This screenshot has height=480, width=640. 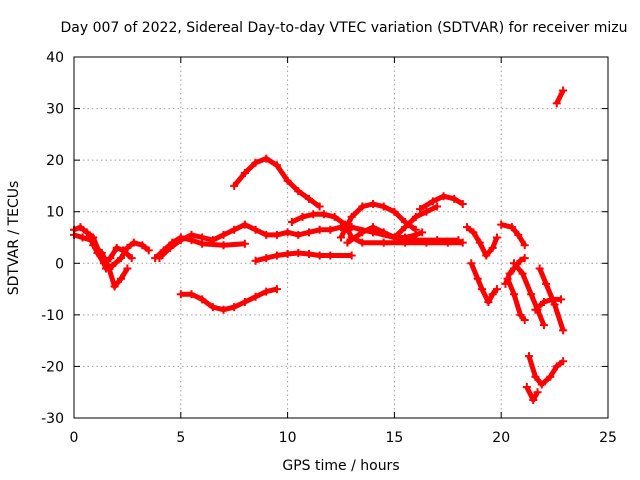 What do you see at coordinates (55, 161) in the screenshot?
I see `y-tick-label: 20` at bounding box center [55, 161].